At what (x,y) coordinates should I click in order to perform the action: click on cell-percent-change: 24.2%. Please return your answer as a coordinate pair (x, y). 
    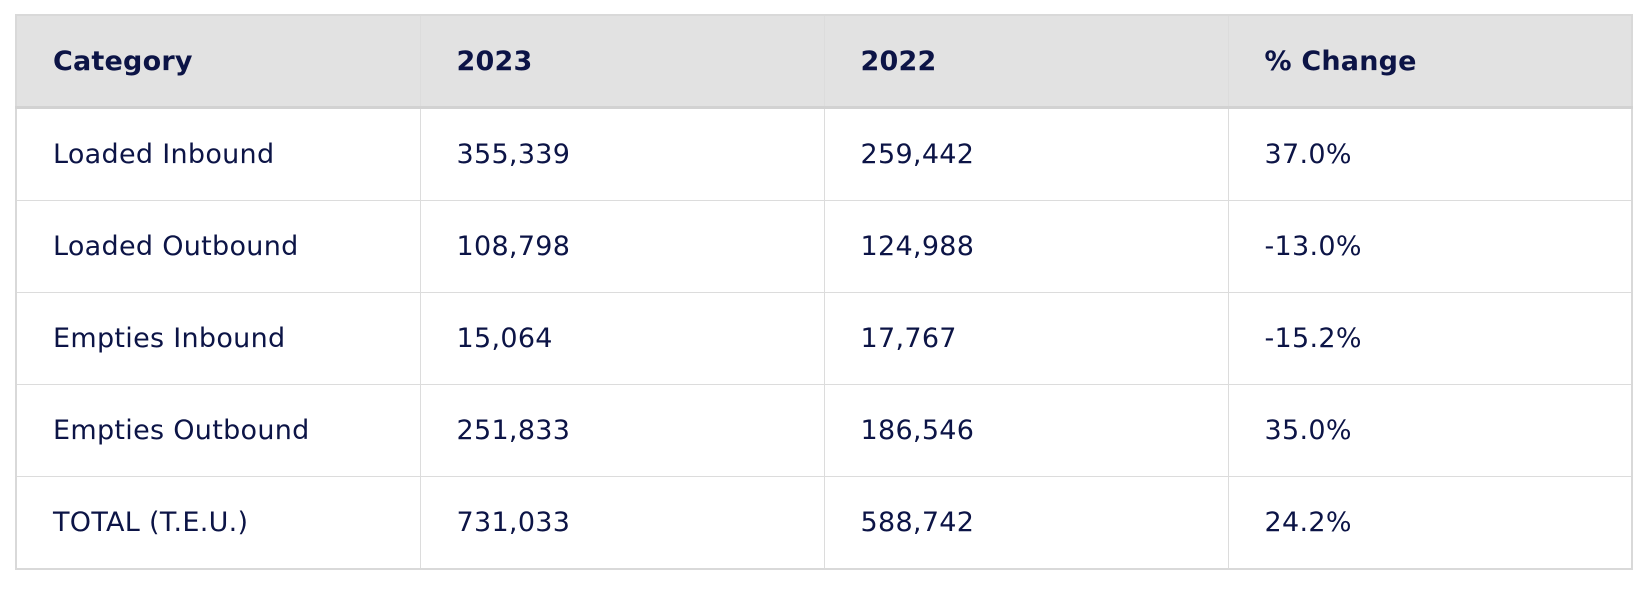
    Looking at the image, I should click on (1430, 523).